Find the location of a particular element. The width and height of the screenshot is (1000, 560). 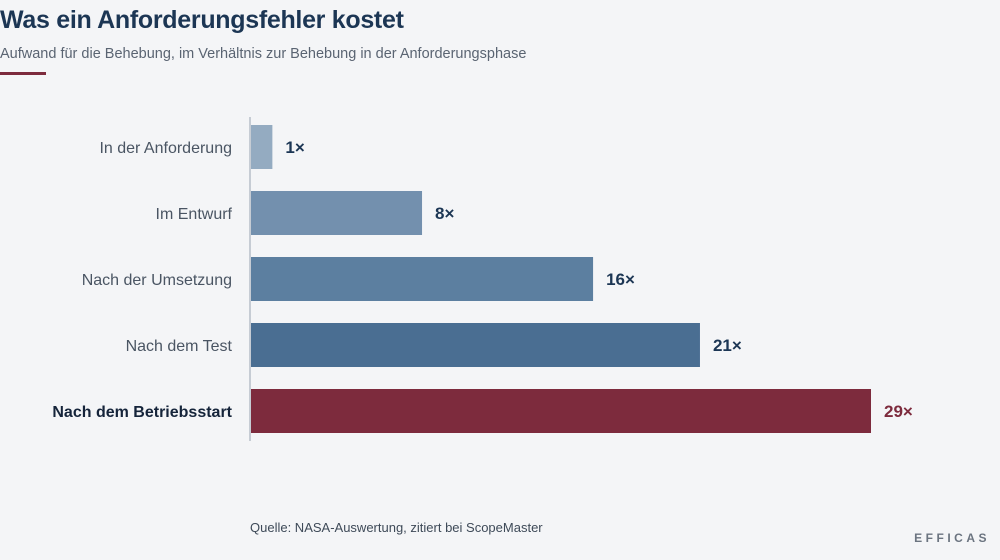

category-label-4: Nach dem Betriebsstart is located at coordinates (142, 412).